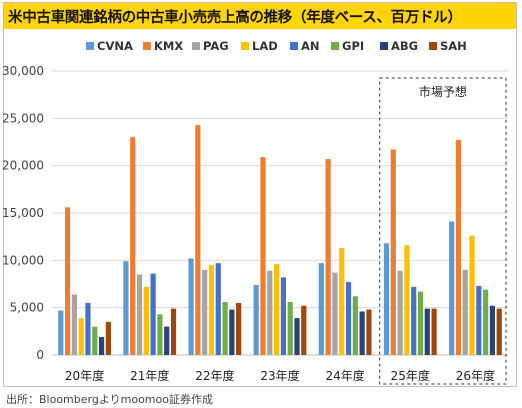  What do you see at coordinates (27, 308) in the screenshot?
I see `y-tick-label: 5,000` at bounding box center [27, 308].